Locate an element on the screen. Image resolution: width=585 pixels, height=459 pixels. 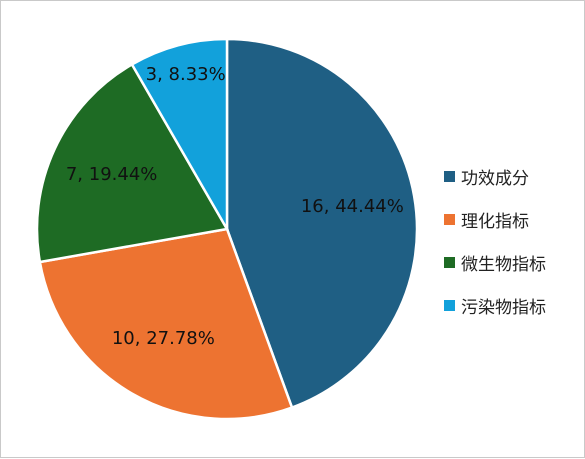
legend-label-2: 理化指标 is located at coordinates (495, 221).